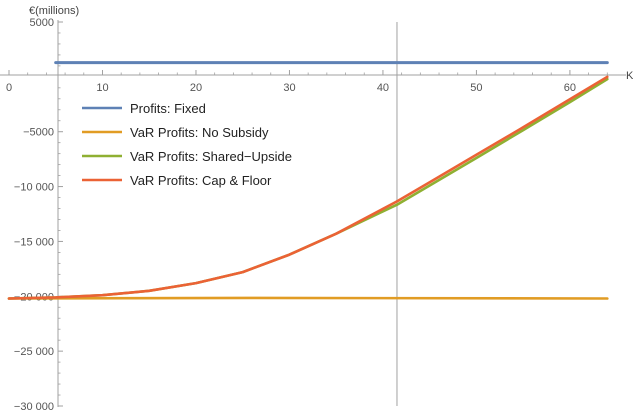 This screenshot has height=419, width=633. What do you see at coordinates (168, 108) in the screenshot?
I see `legend-label-1: Profits: Fixed` at bounding box center [168, 108].